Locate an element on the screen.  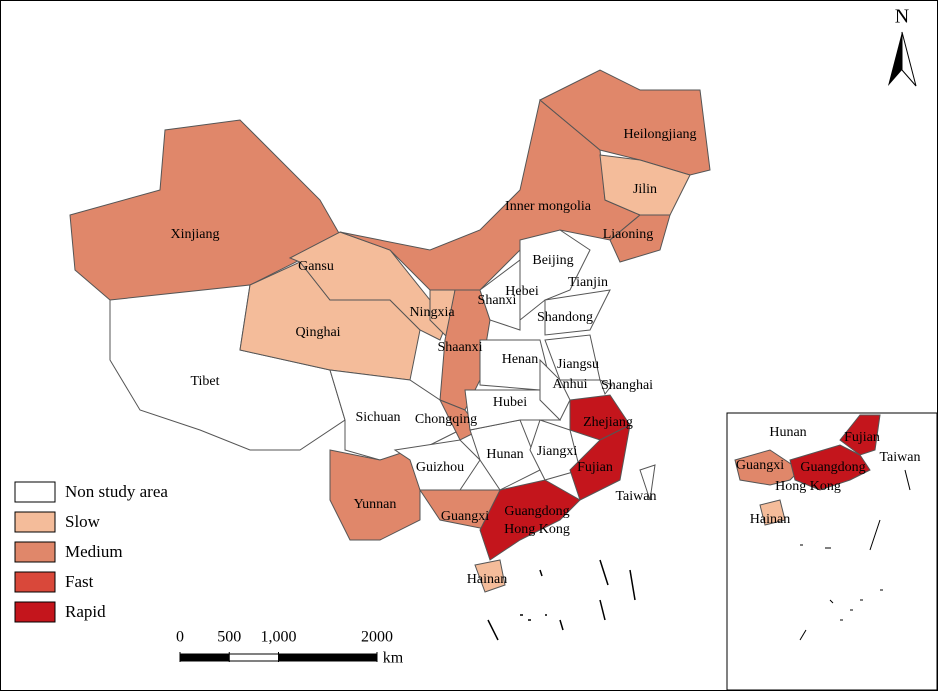
scale-bar: 0 500 1,000 2000 km is located at coordinates (290, 648).